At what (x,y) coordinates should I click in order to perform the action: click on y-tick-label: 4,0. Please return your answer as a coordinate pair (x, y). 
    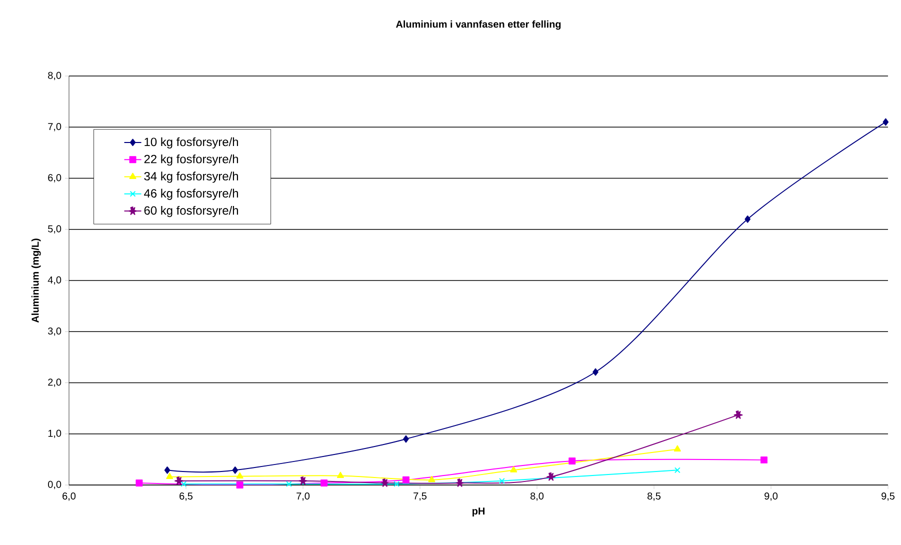
    Looking at the image, I should click on (55, 280).